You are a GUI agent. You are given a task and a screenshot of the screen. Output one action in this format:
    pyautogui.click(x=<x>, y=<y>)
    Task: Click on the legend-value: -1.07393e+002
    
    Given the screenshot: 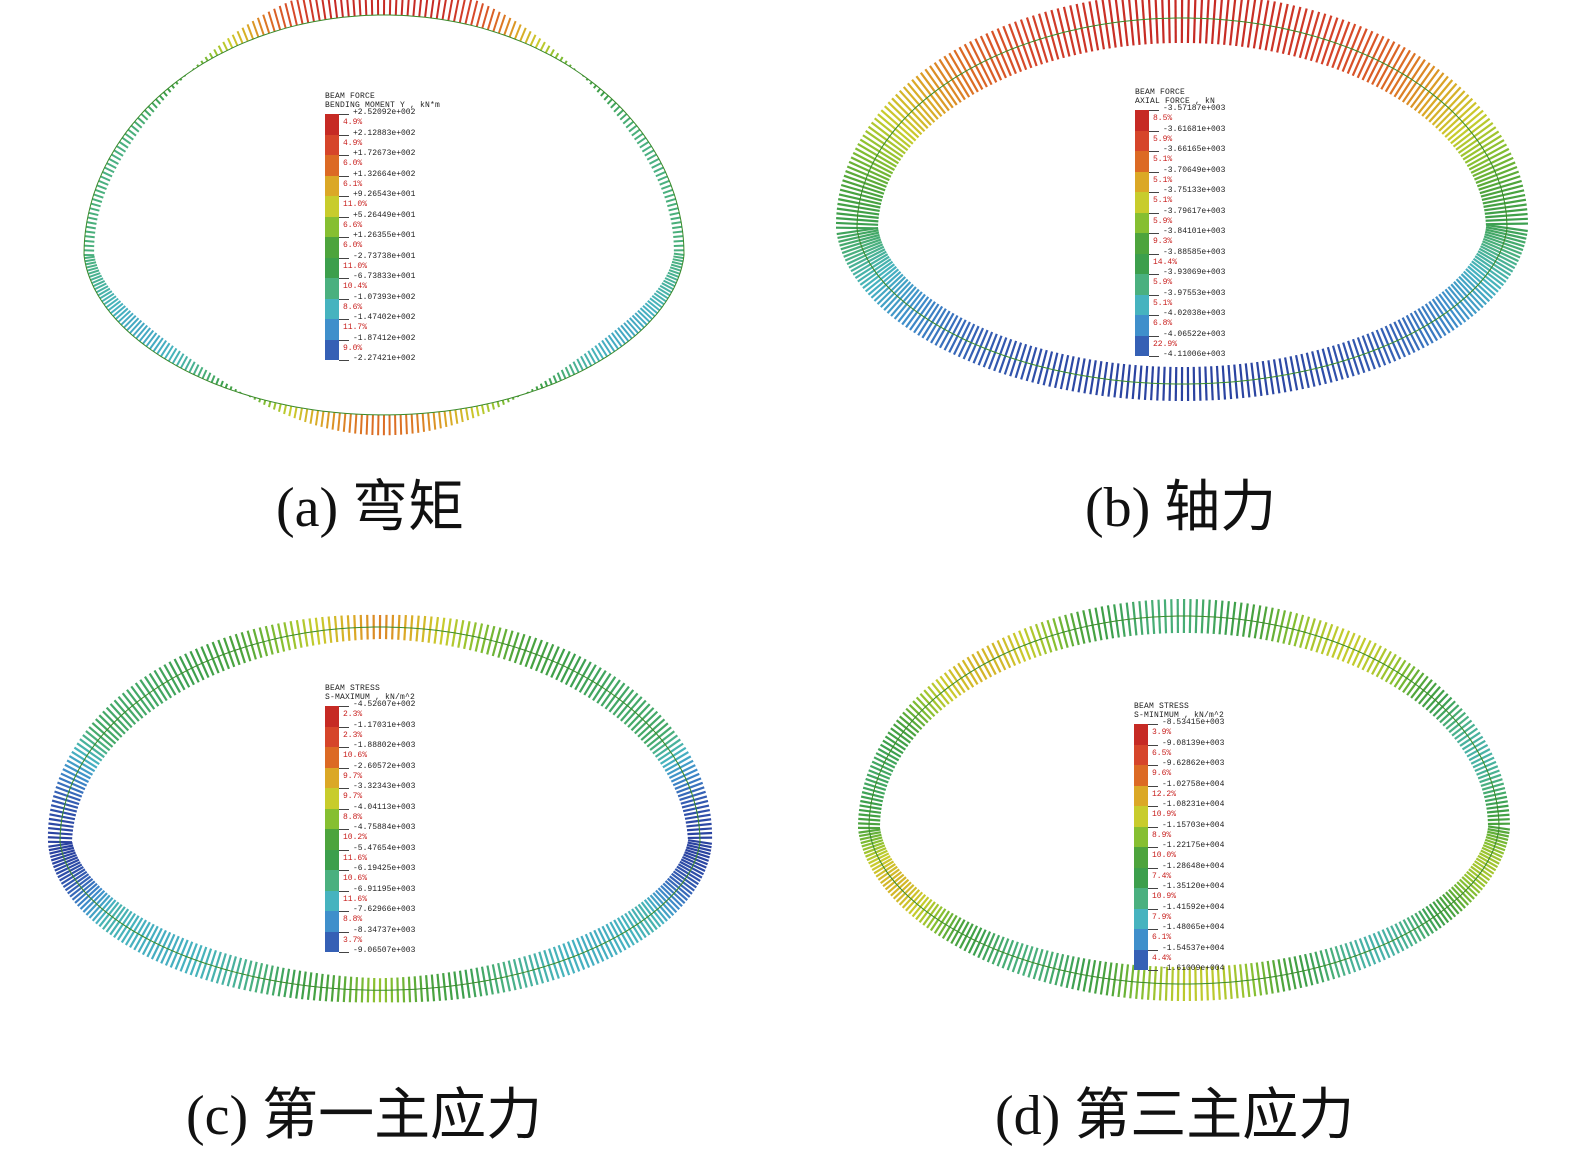 What is the action you would take?
    pyautogui.click(x=384, y=297)
    